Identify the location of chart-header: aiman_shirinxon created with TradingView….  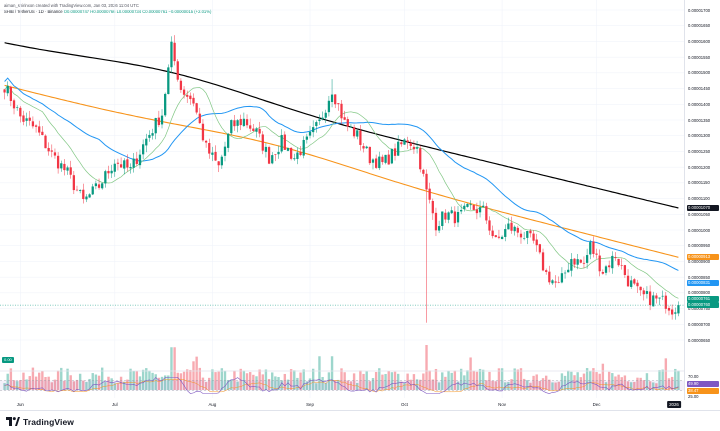
(342, 13).